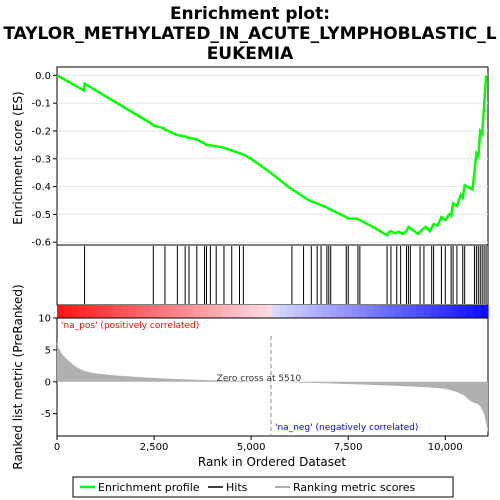  I want to click on legend-box, so click(263, 487).